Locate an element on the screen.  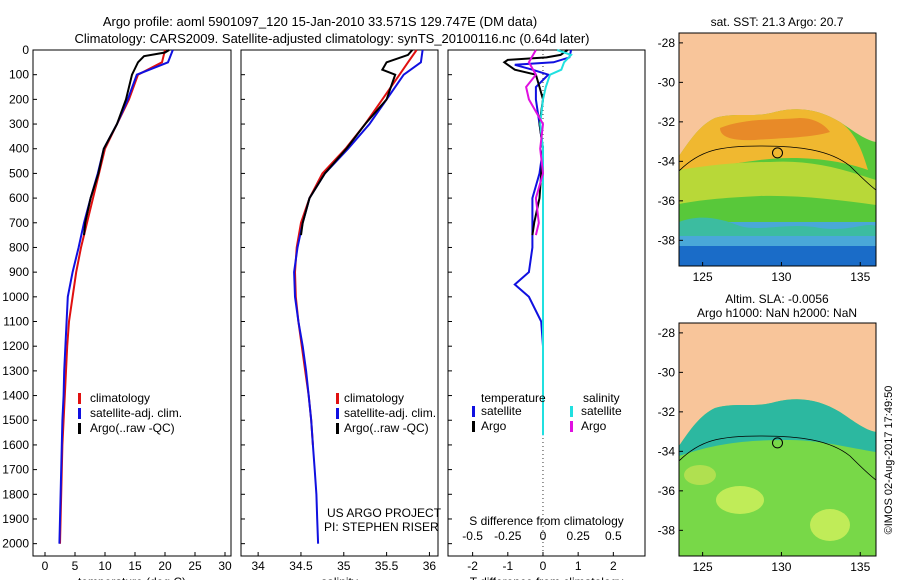
x-axis-label: temperature (deg C) is located at coordinates (132, 577).